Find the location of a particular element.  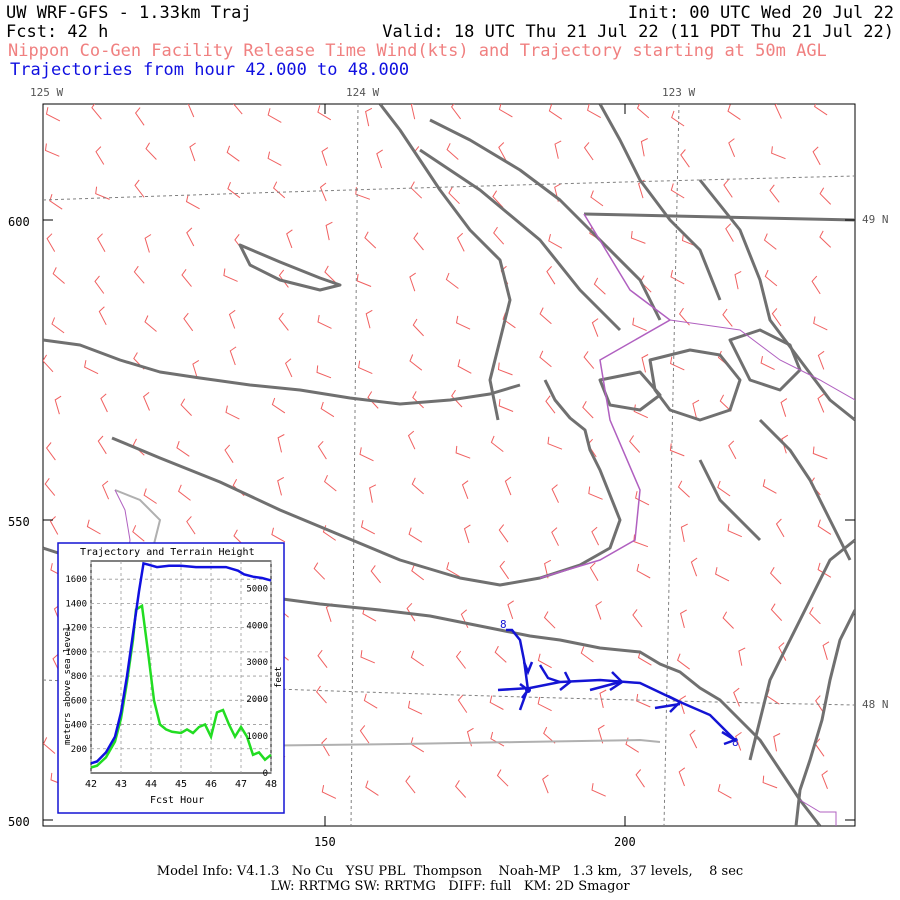

inset-y-tick-label: 400 is located at coordinates (79, 726).